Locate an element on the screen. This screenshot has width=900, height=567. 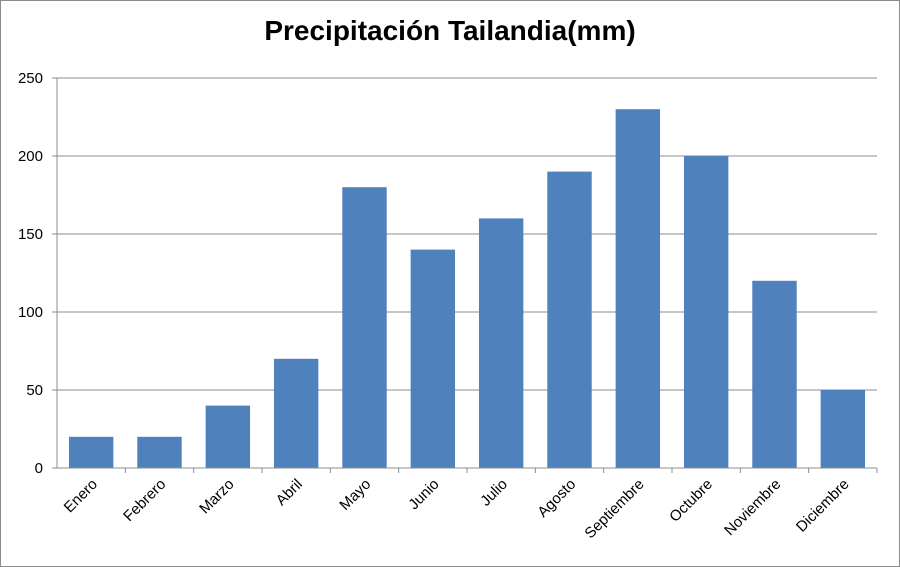
x-tick-label-febrero: Febrero is located at coordinates (144, 500).